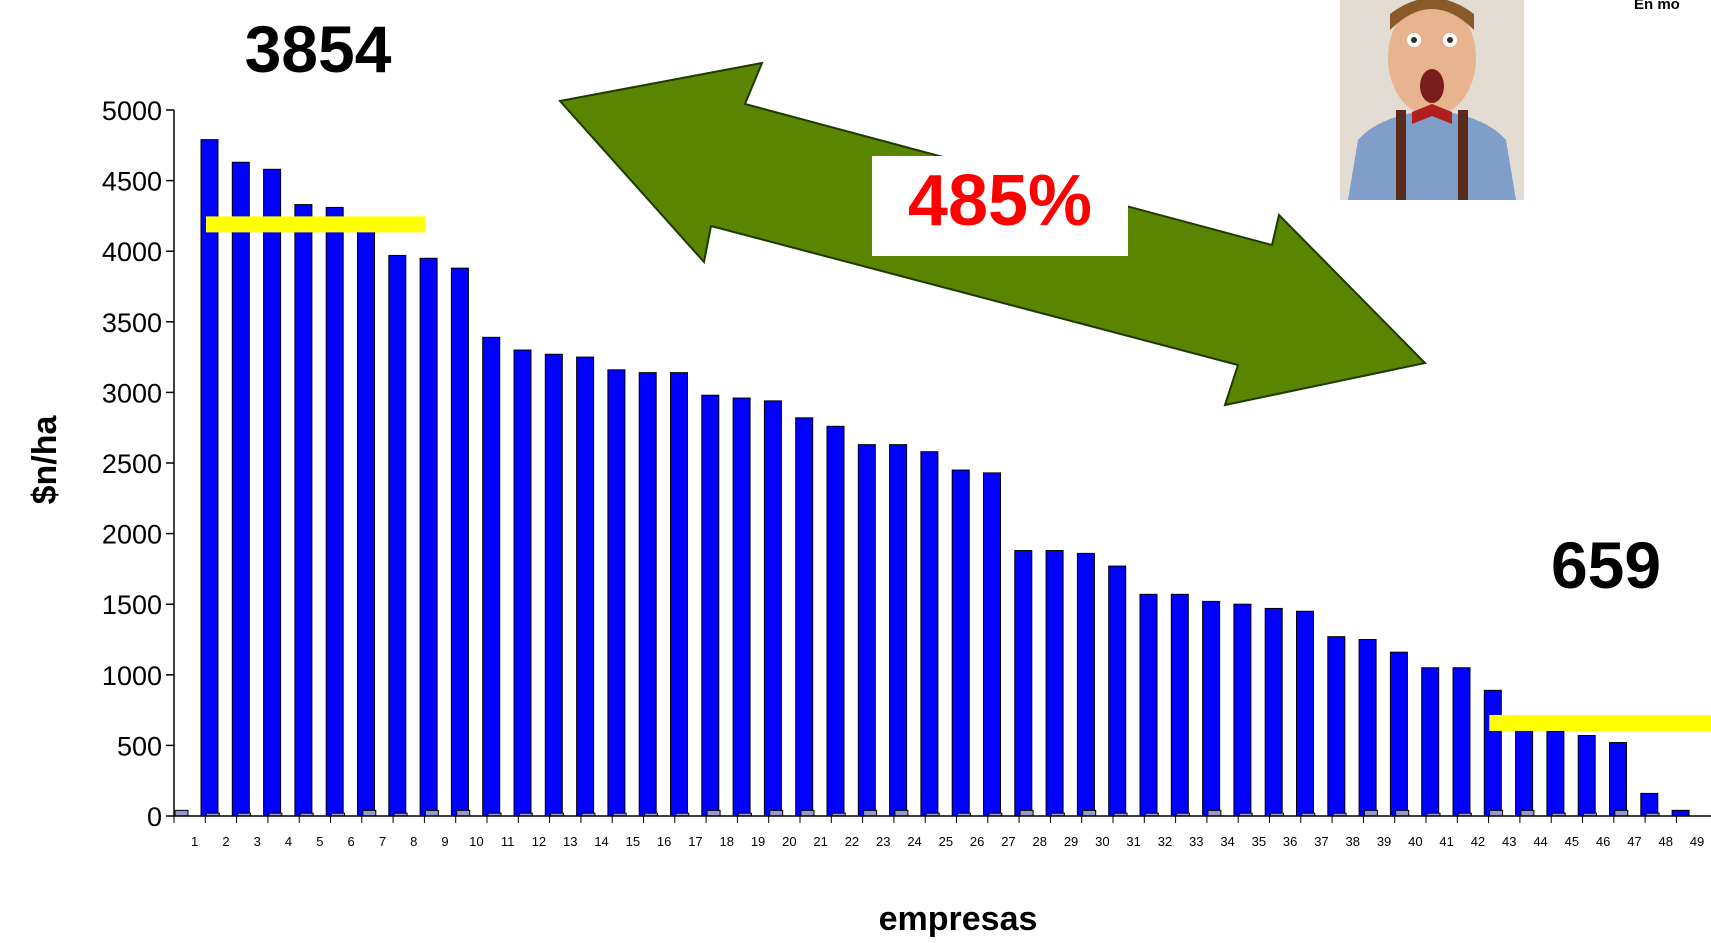  I want to click on x-tick-label: 19, so click(758, 841).